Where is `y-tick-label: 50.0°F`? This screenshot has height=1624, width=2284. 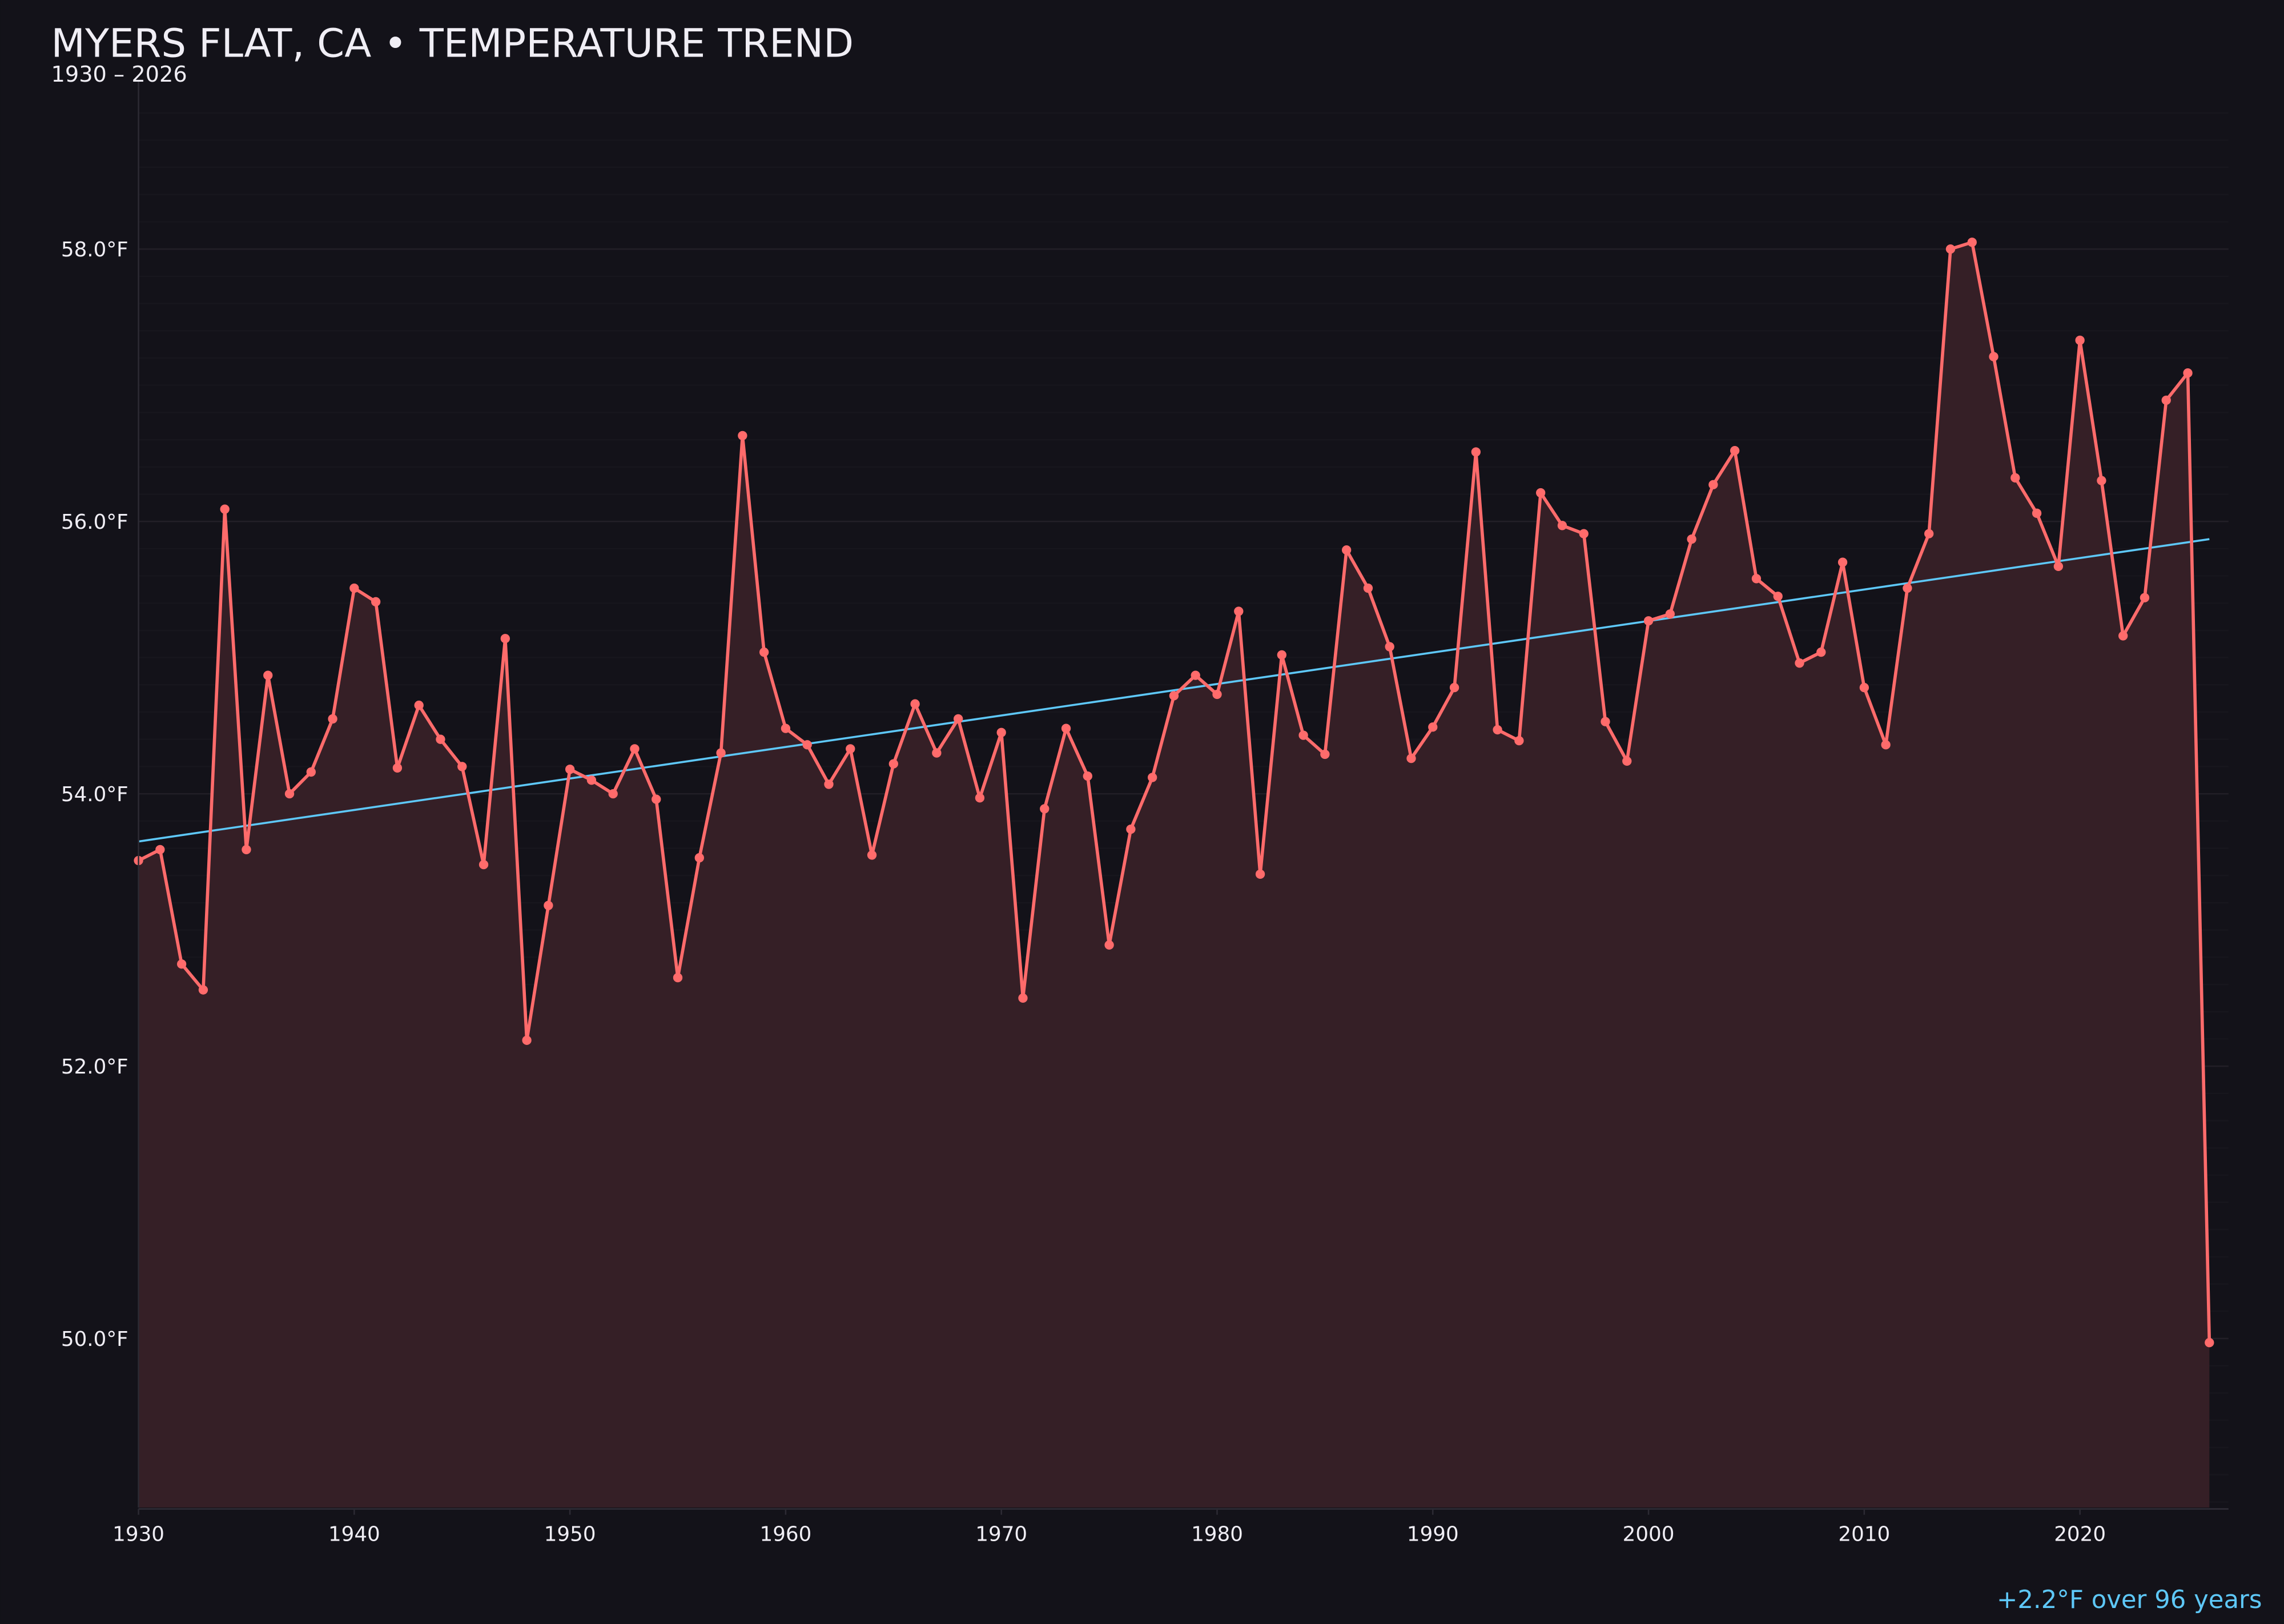
y-tick-label: 50.0°F is located at coordinates (94, 1339).